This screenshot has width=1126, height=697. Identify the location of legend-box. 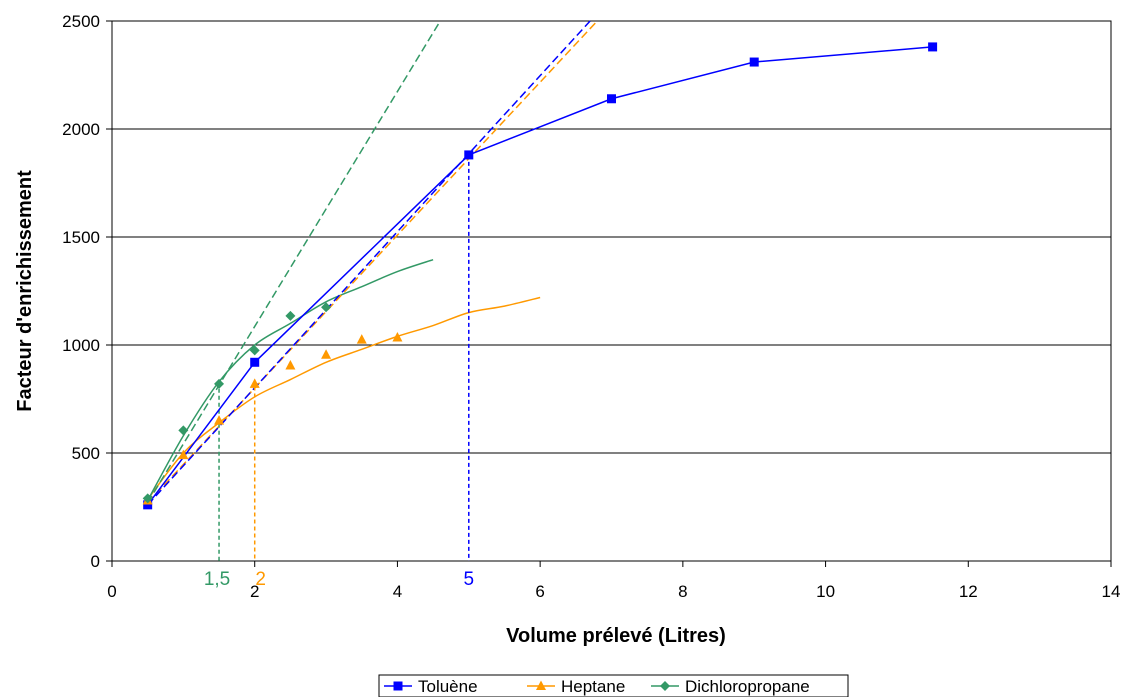
(613, 685).